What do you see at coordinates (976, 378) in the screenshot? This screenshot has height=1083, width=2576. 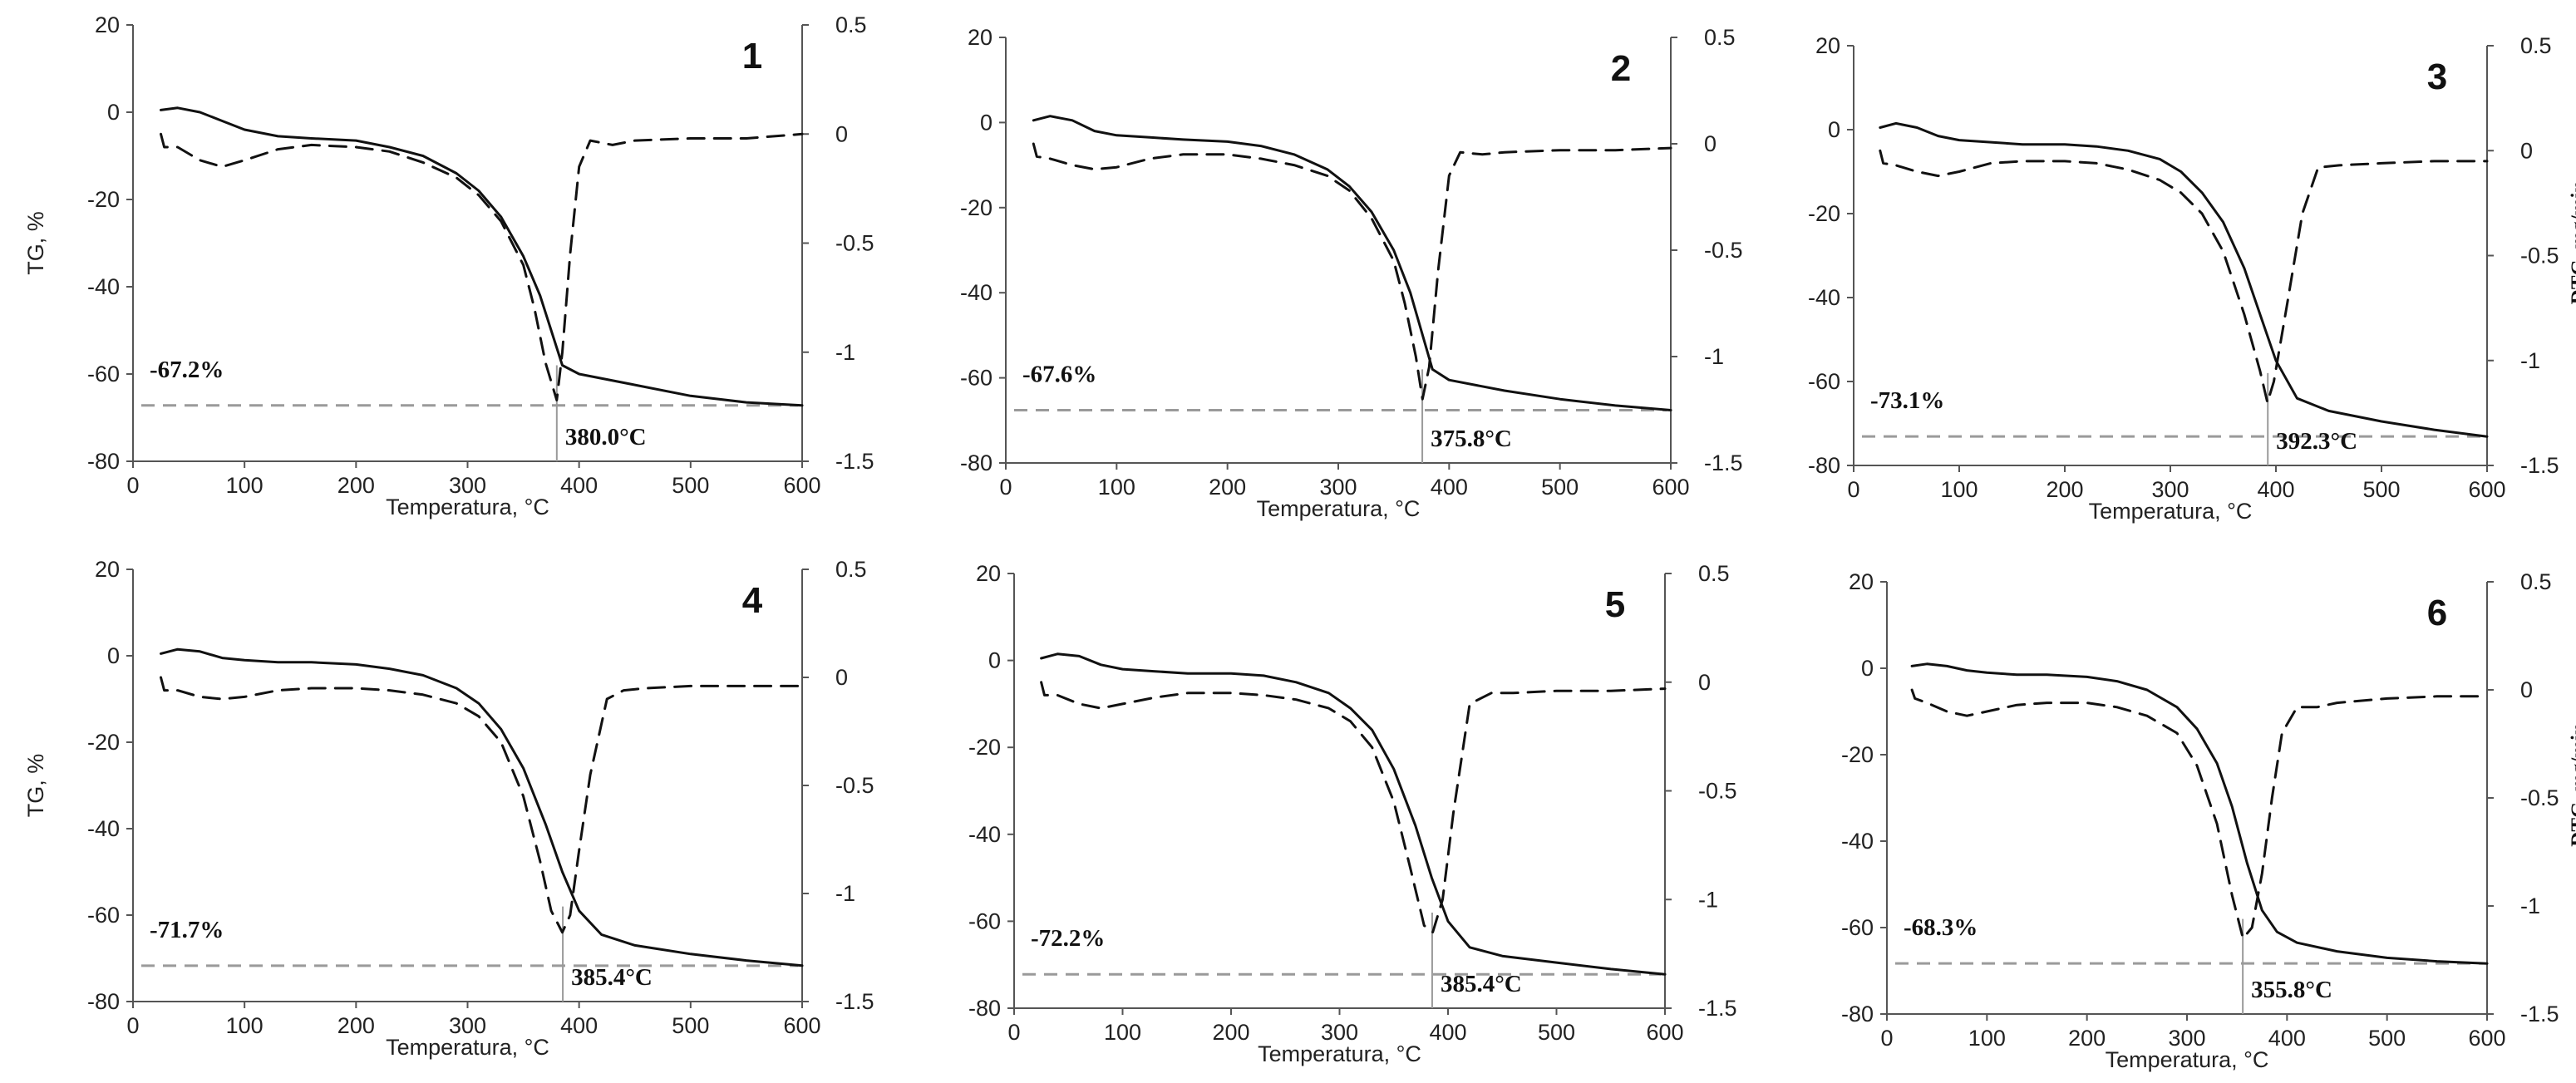 I see `y-tick-label: -60` at bounding box center [976, 378].